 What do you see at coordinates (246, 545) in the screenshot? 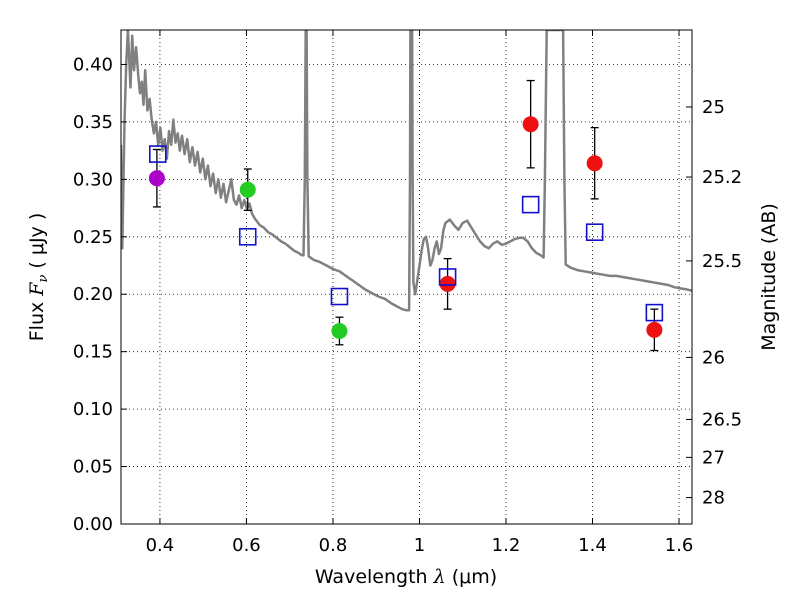
I see `x-tick-label: 0.6` at bounding box center [246, 545].